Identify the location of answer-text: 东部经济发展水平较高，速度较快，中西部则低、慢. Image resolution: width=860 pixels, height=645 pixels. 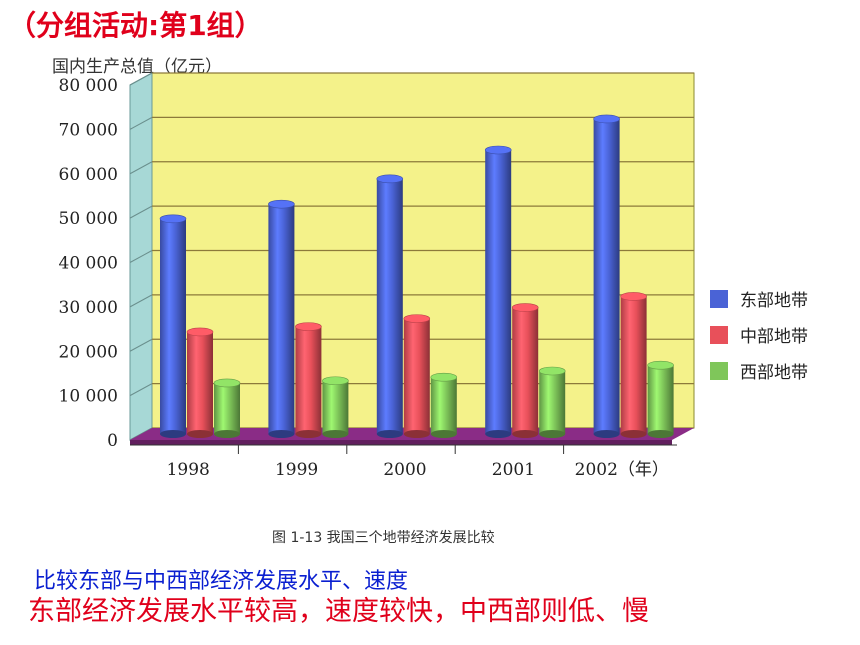
(338, 611).